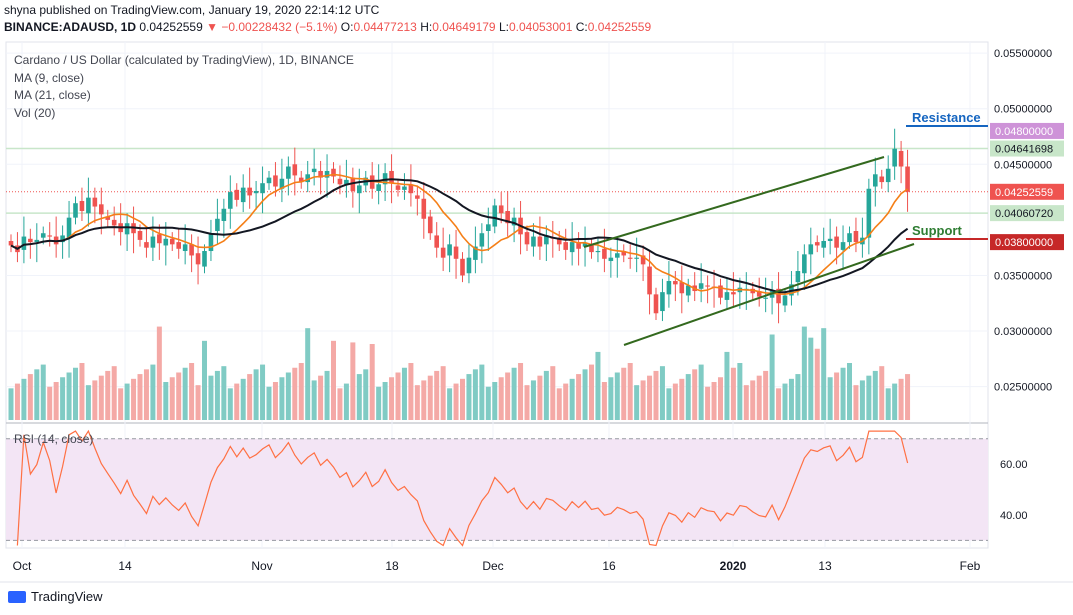  I want to click on x-tick-label: 14, so click(125, 566).